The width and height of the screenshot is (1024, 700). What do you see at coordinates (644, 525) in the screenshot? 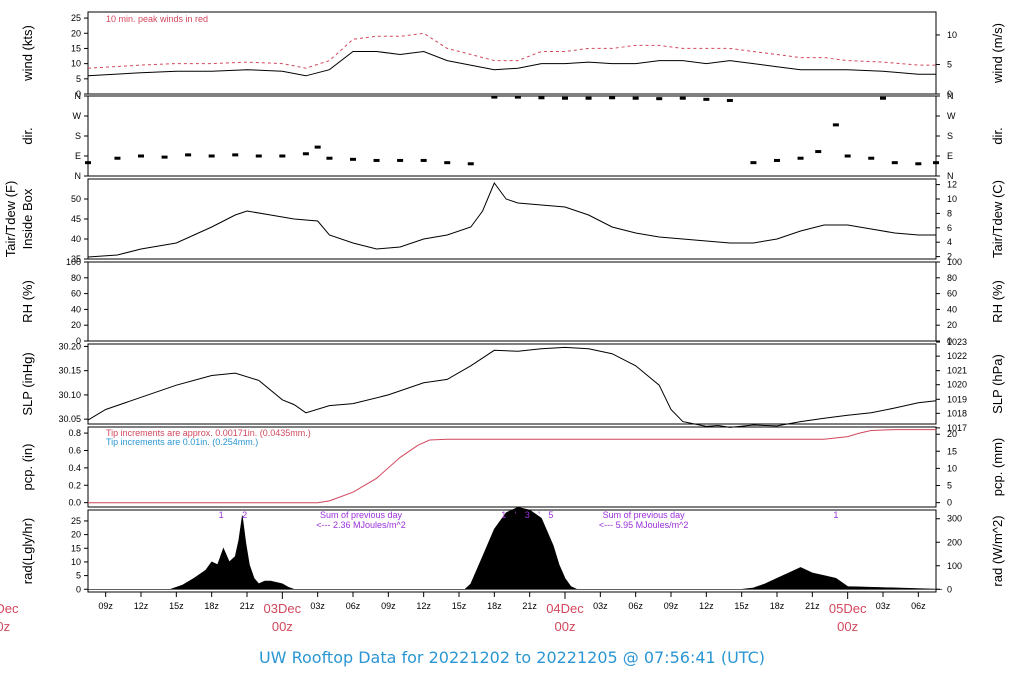
I see `daily-sum-note: <--- 5.95 MJoules/m^2` at bounding box center [644, 525].